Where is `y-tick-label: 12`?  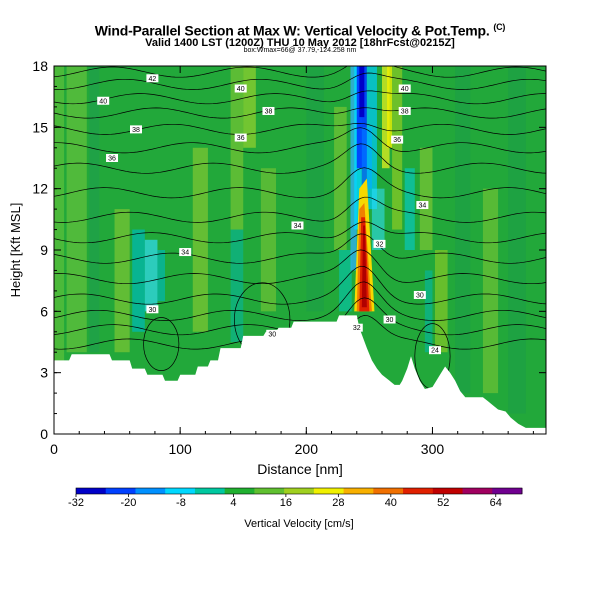
y-tick-label: 12 is located at coordinates (40, 189).